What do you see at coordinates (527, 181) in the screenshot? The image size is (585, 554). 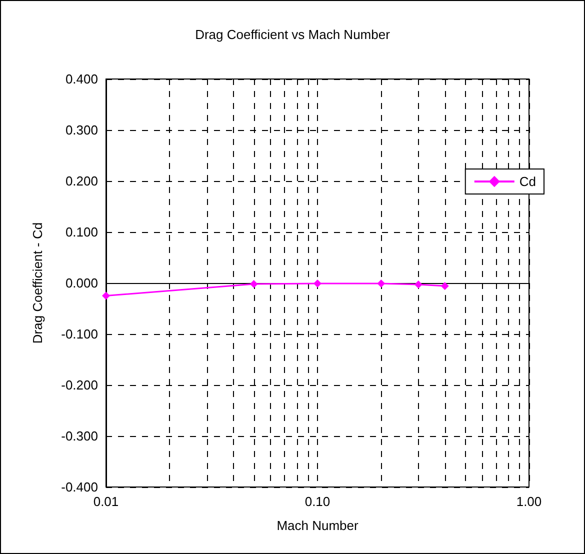 I see `legend-label: Cd` at bounding box center [527, 181].